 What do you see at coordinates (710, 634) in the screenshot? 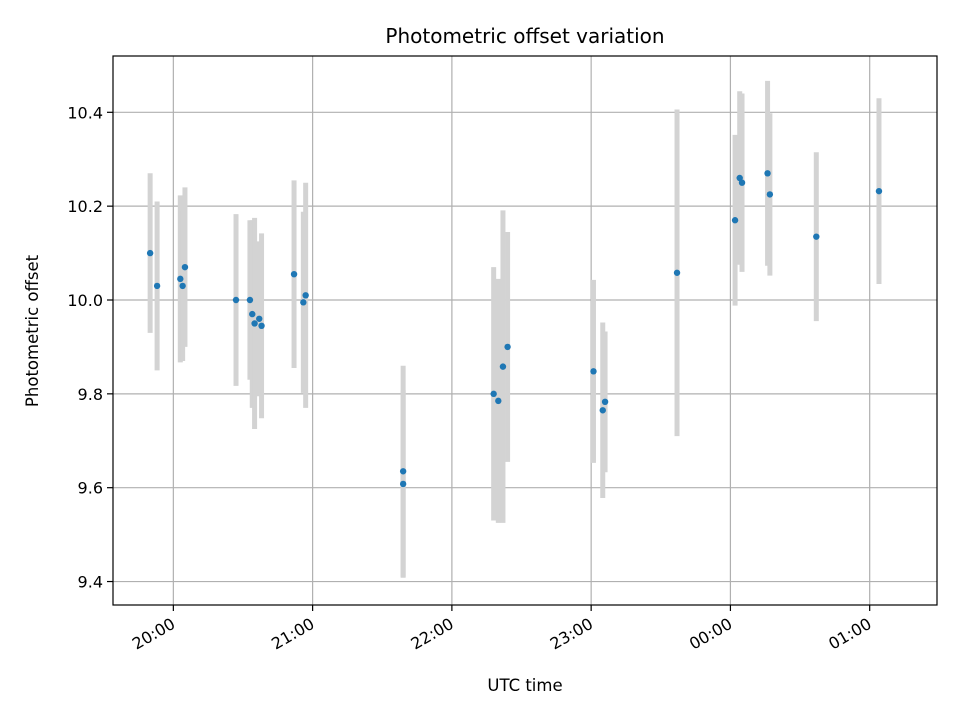
I see `x-tick-label: 00:00` at bounding box center [710, 634].